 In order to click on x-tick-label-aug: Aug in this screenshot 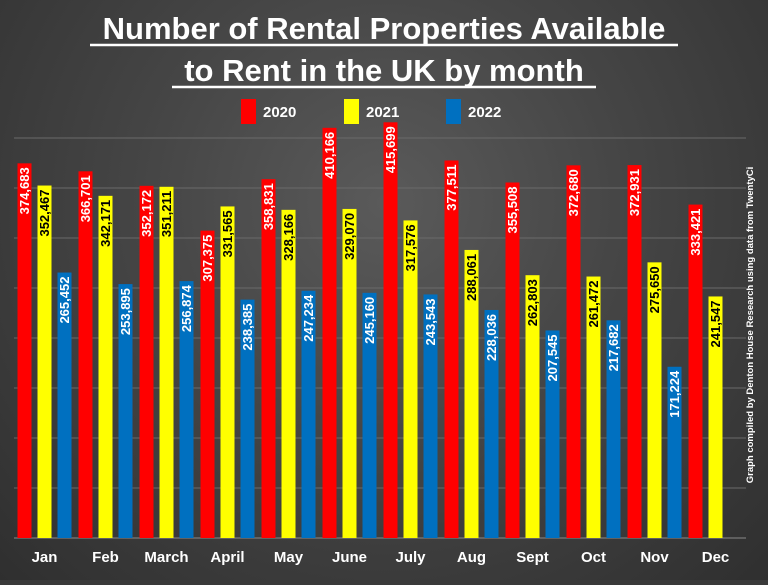, I will do `click(471, 557)`.